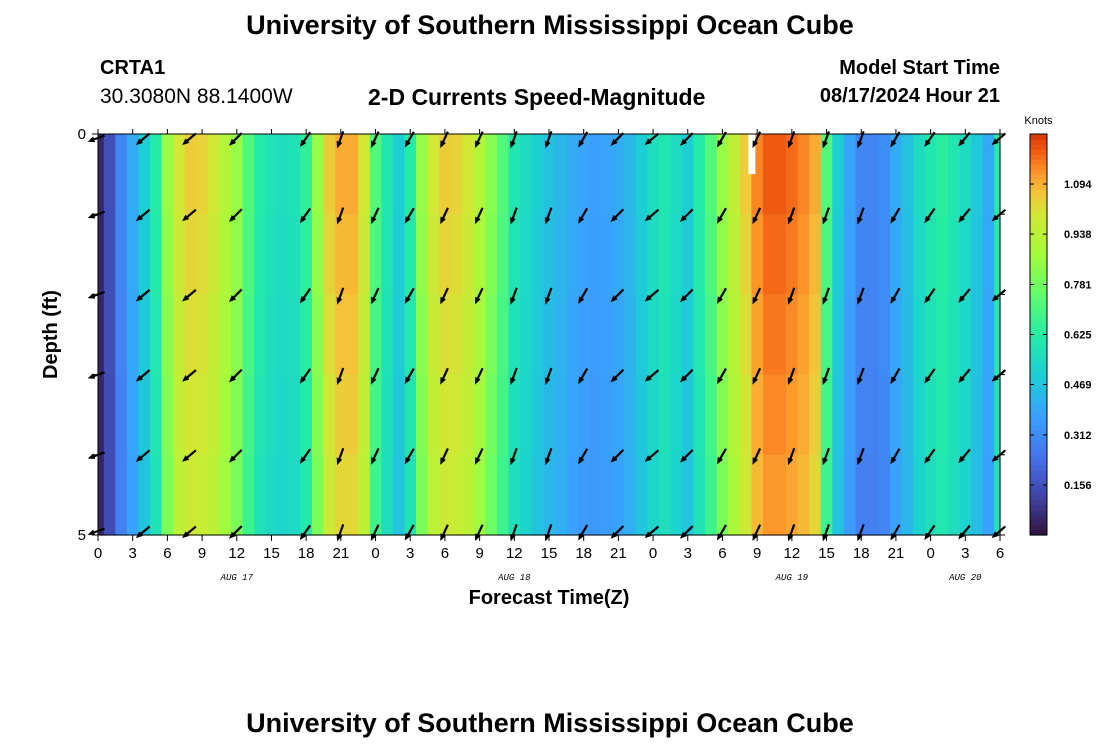 This screenshot has height=750, width=1100. Describe the element at coordinates (549, 598) in the screenshot. I see `x-axis-label: Forecast Time(Z)` at that location.